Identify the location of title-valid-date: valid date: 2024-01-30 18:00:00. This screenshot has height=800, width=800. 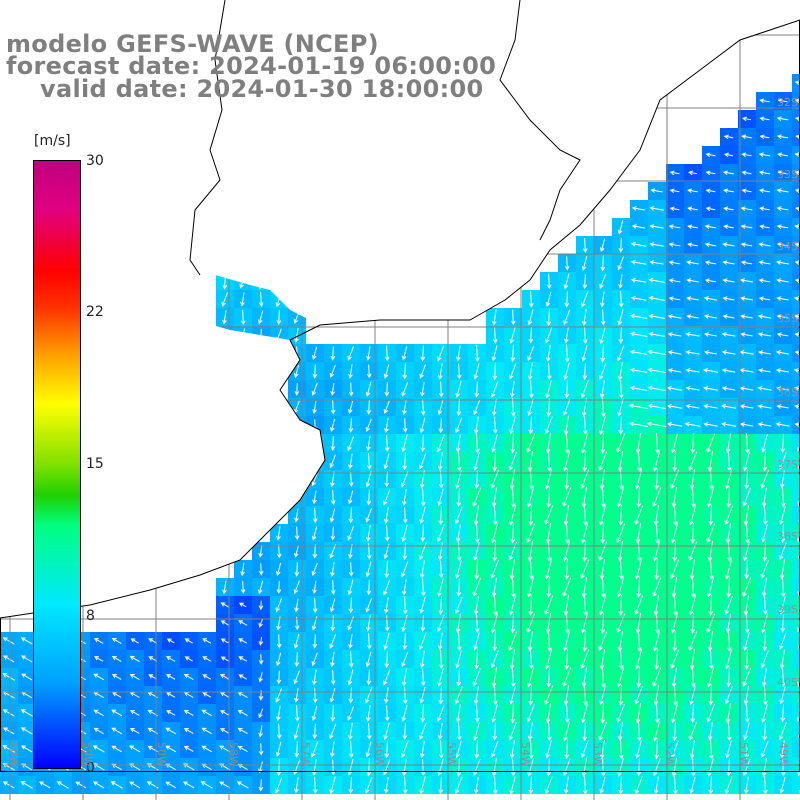
(262, 89).